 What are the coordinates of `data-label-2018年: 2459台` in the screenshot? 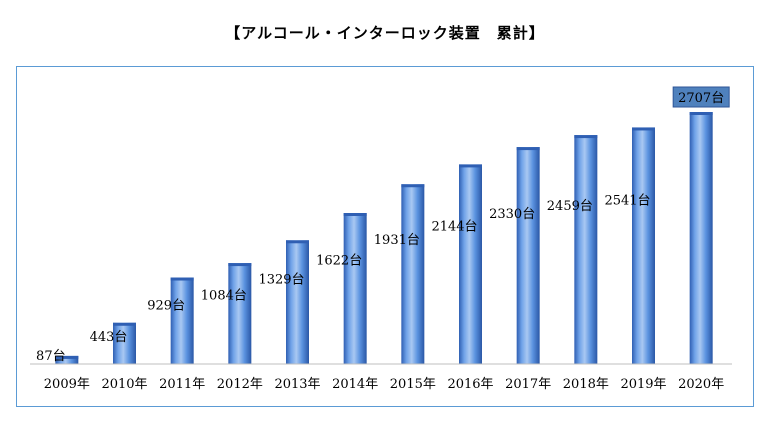 It's located at (570, 206).